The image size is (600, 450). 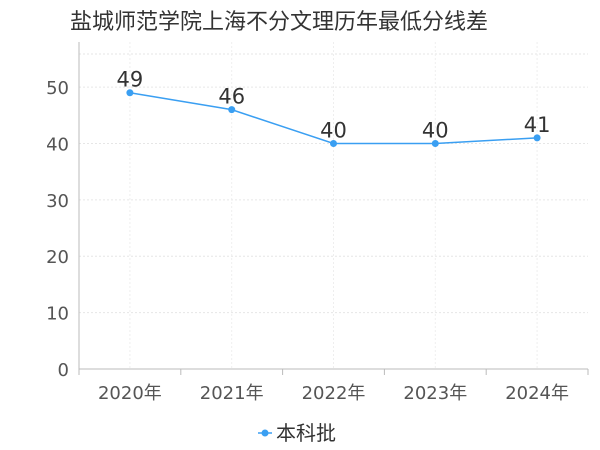 I want to click on legend-label: 本科批, so click(x=306, y=433).